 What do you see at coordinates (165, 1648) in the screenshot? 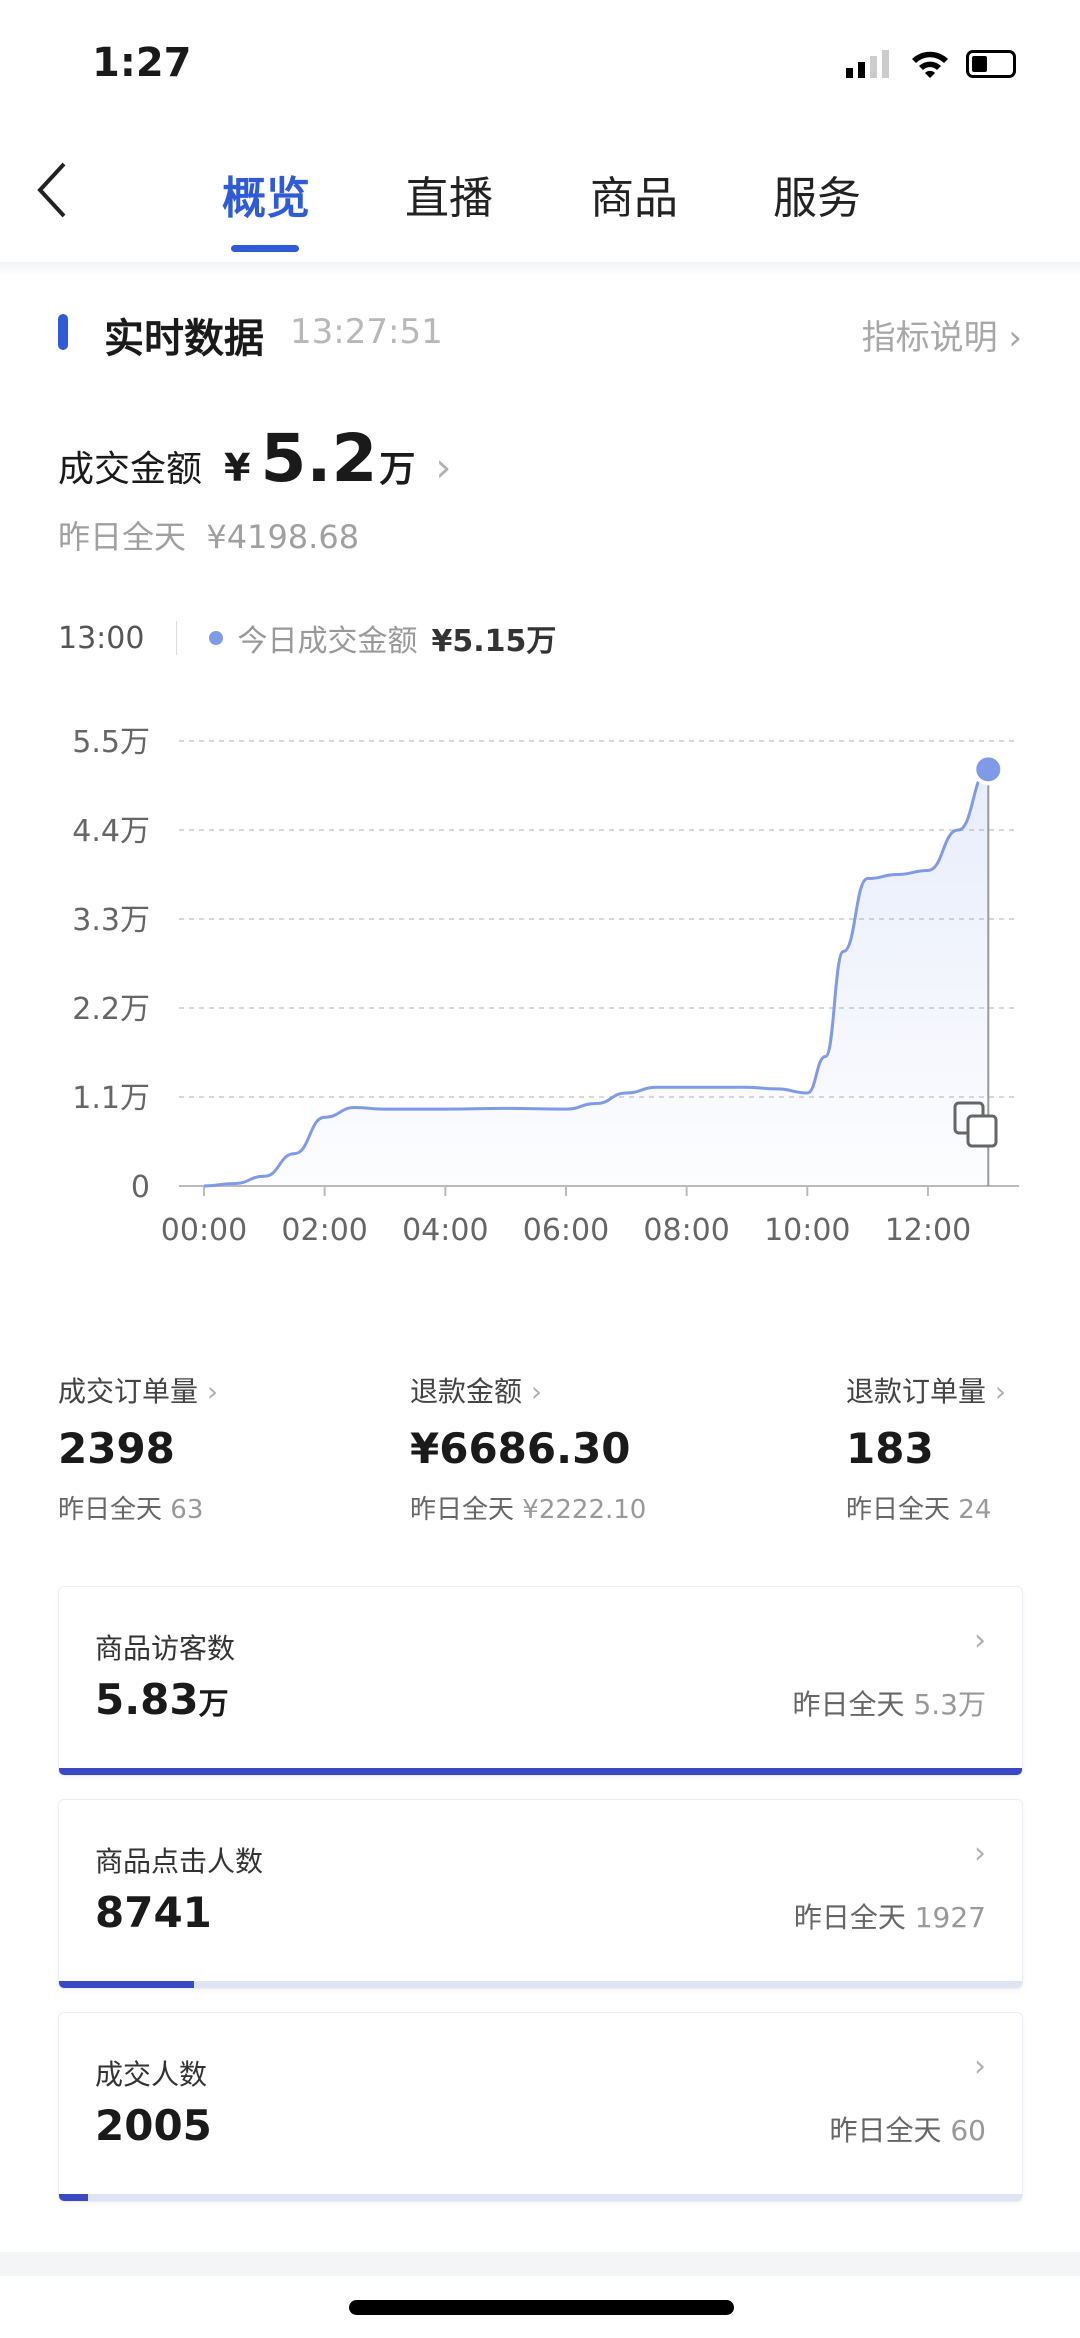
I see `card-label: 商品访客数` at bounding box center [165, 1648].